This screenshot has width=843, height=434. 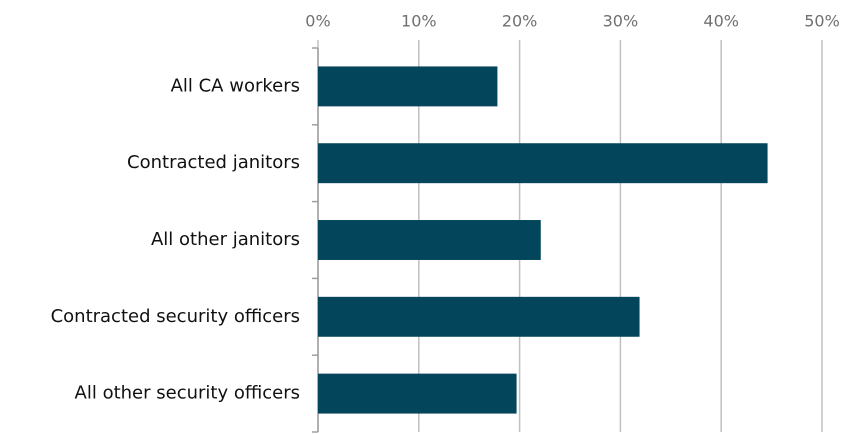 What do you see at coordinates (213, 162) in the screenshot?
I see `y-tick-label: Contracted janitors` at bounding box center [213, 162].